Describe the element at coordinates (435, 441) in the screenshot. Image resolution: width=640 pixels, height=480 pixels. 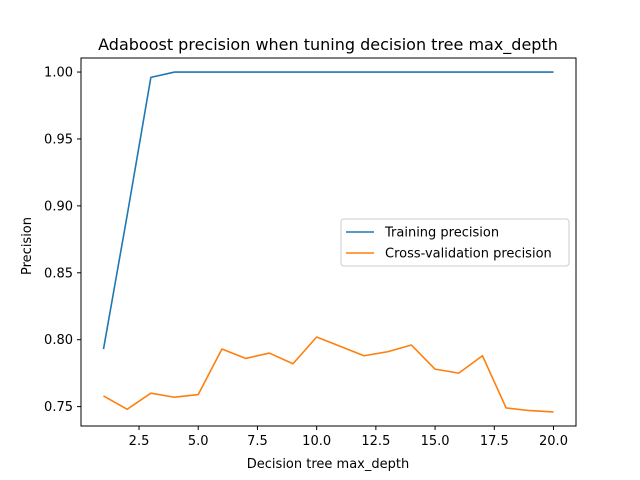
I see `x-tick-label: 15.0` at that location.